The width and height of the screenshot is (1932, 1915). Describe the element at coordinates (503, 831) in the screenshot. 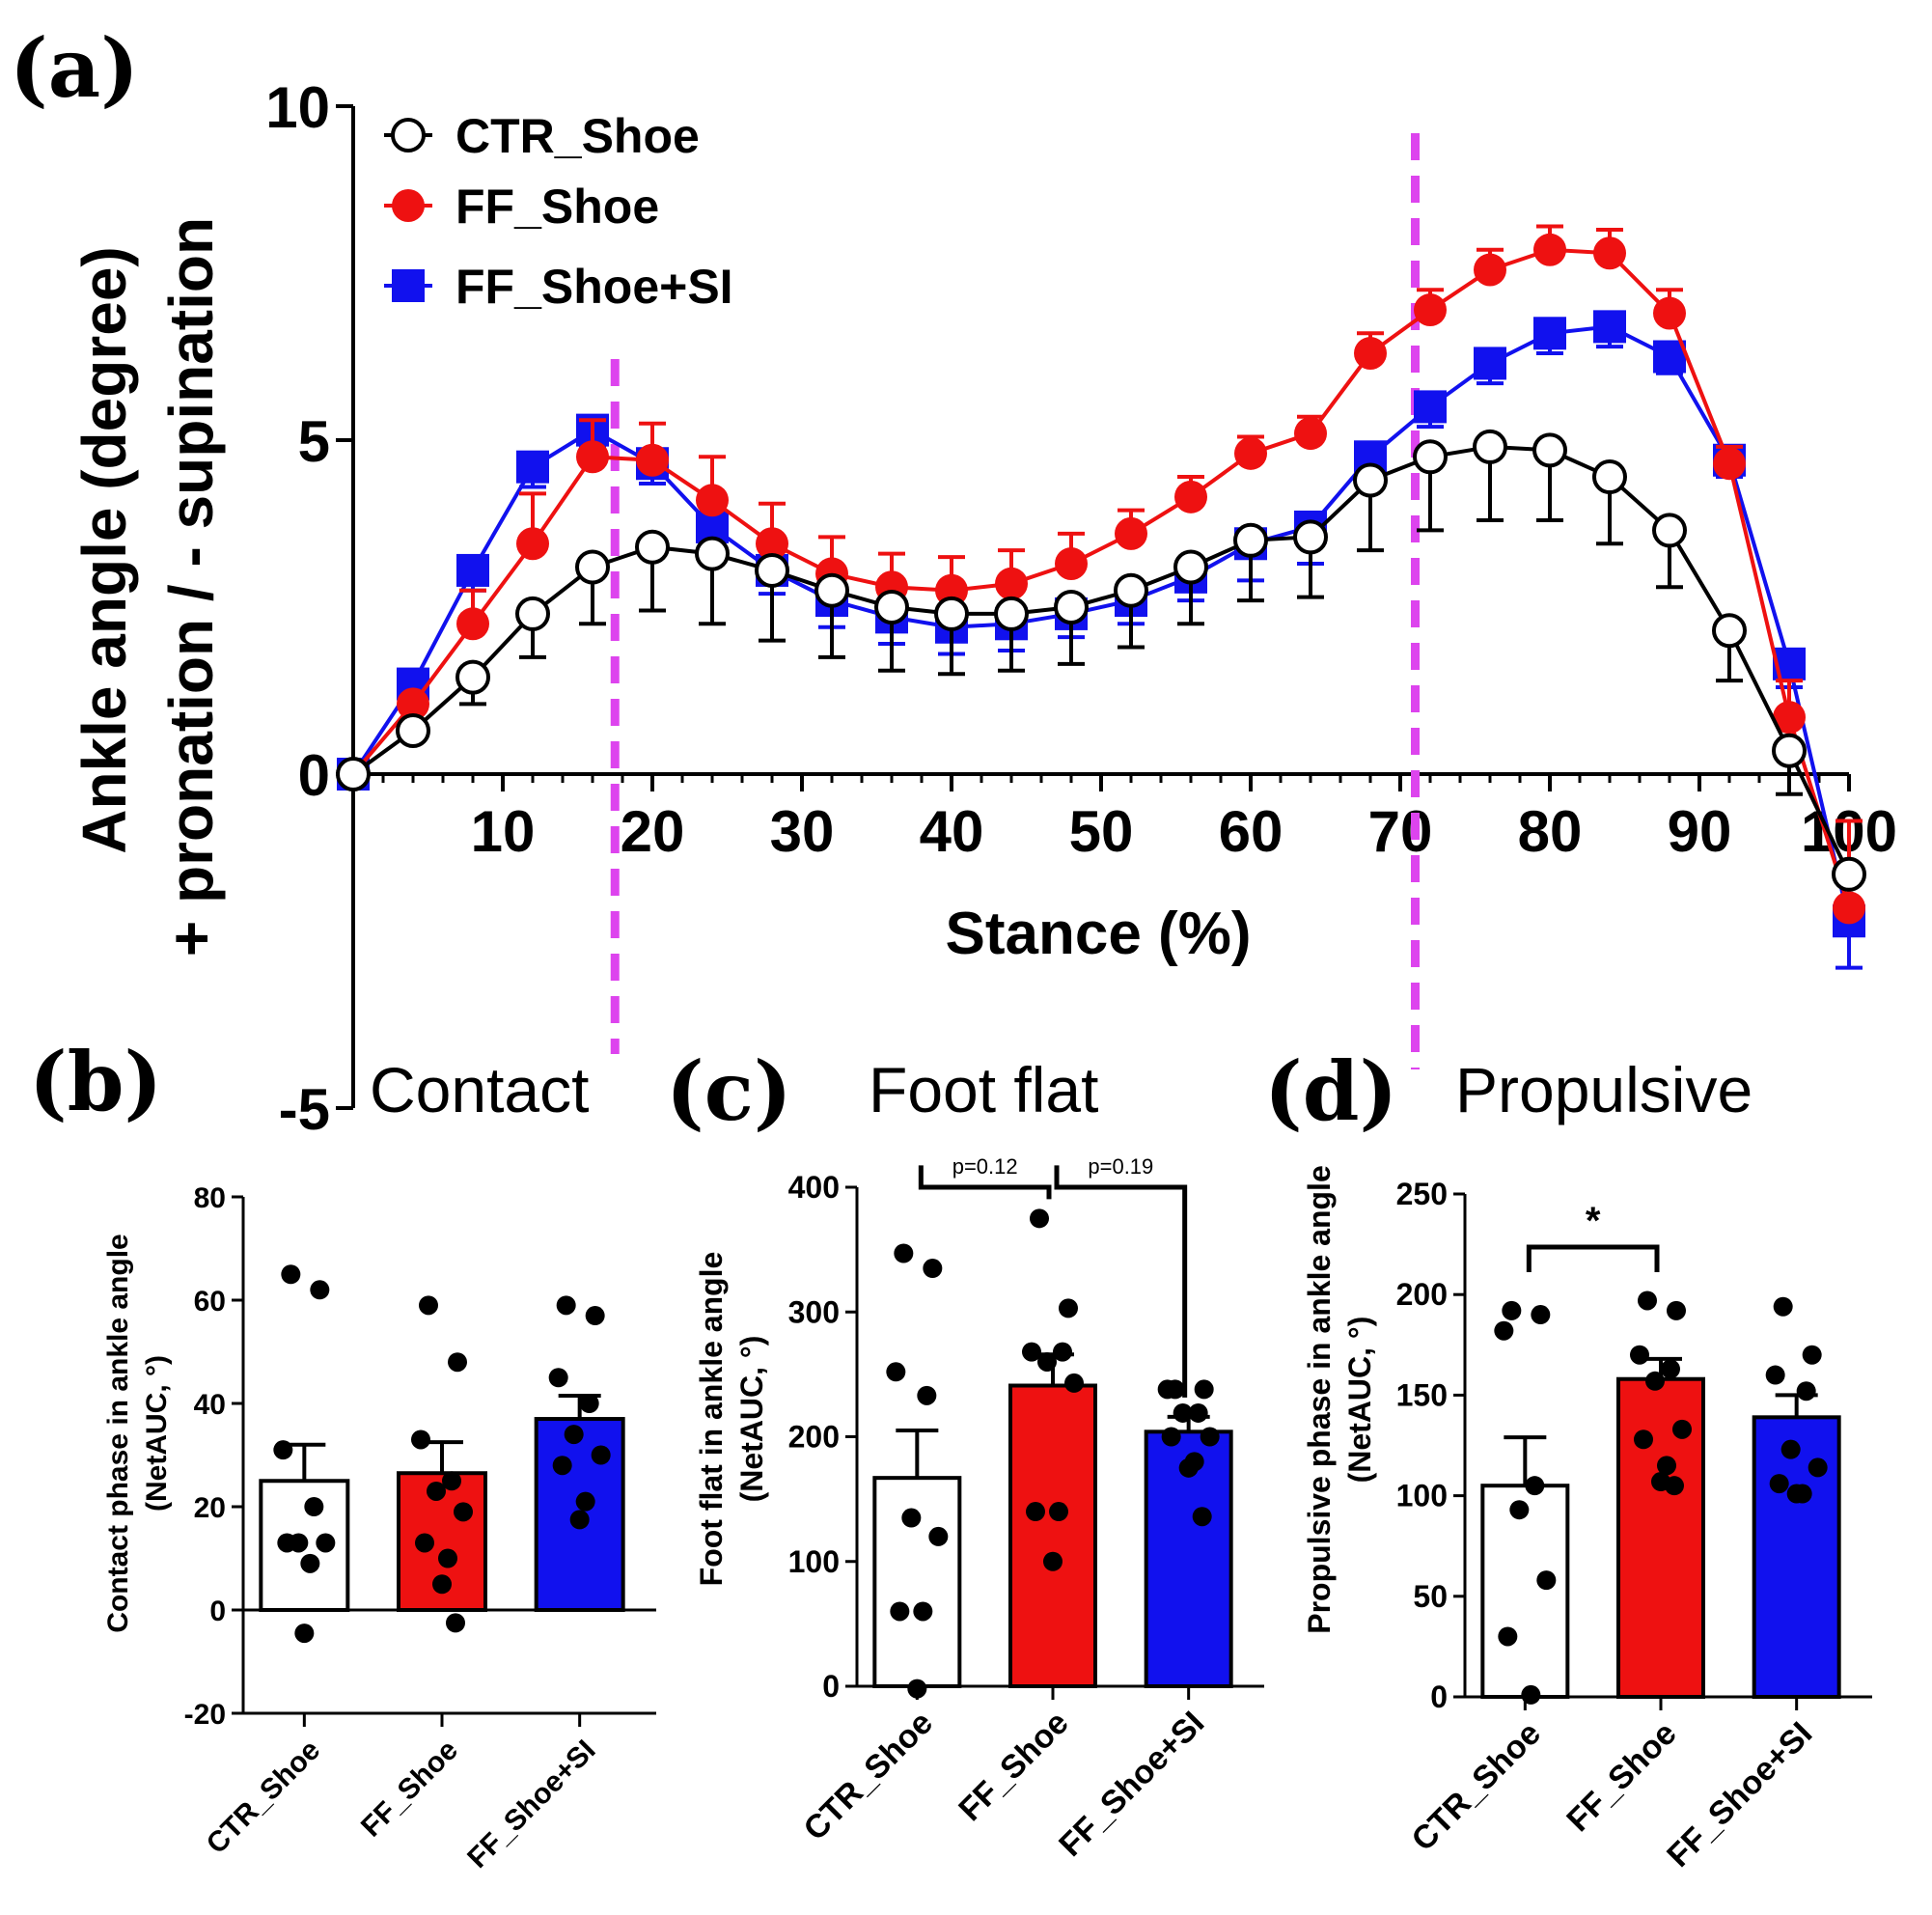

I see `panel-a-x-tick-label: 10` at that location.